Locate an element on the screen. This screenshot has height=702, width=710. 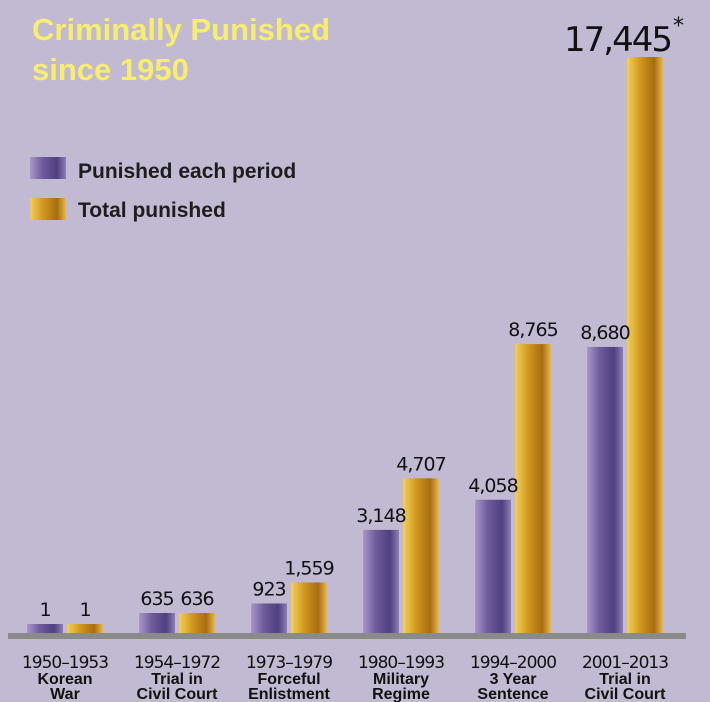
category-label-4-line-0: 3 Year is located at coordinates (513, 679).